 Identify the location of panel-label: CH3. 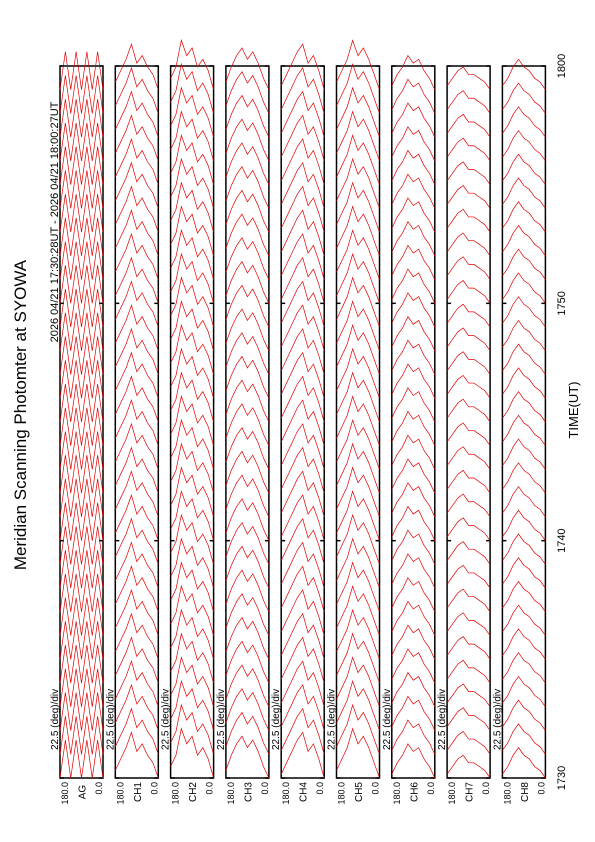
(248, 792).